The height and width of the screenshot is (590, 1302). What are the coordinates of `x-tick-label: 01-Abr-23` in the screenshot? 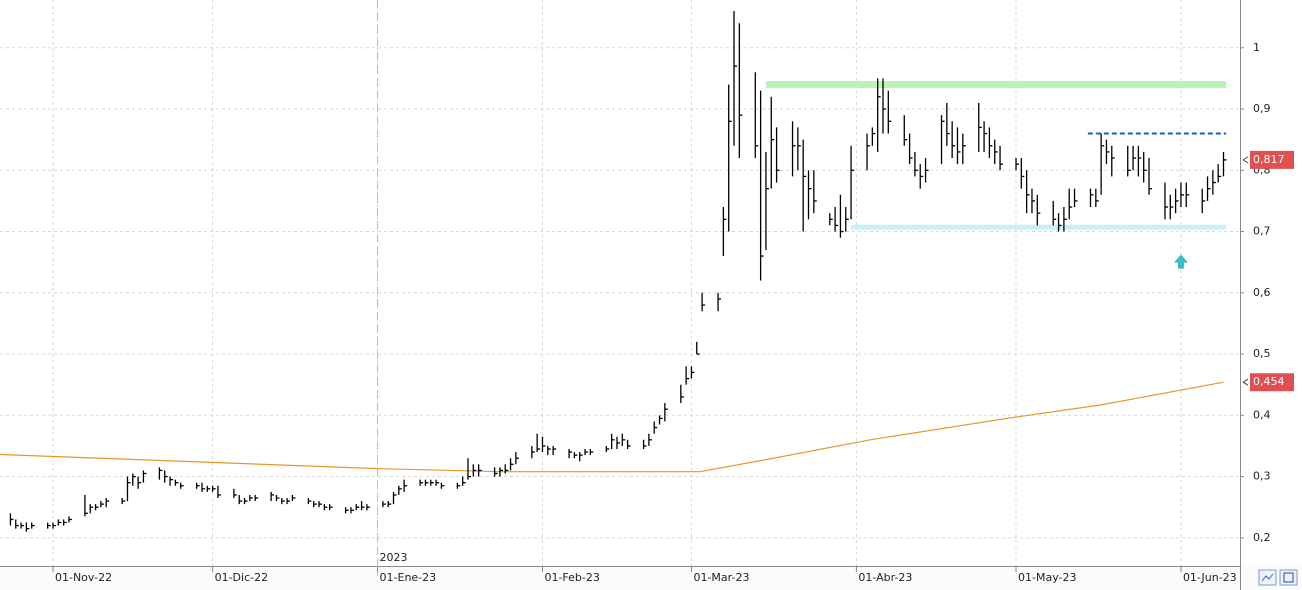 It's located at (885, 577).